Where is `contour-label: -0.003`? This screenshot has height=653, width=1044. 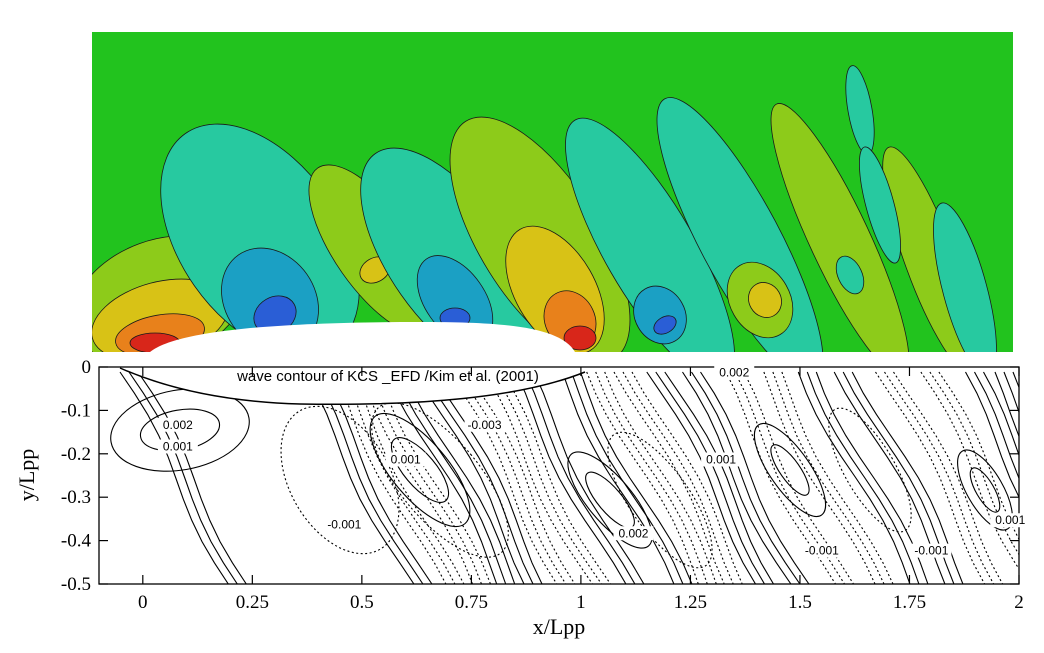 contour-label: -0.003 is located at coordinates (485, 425).